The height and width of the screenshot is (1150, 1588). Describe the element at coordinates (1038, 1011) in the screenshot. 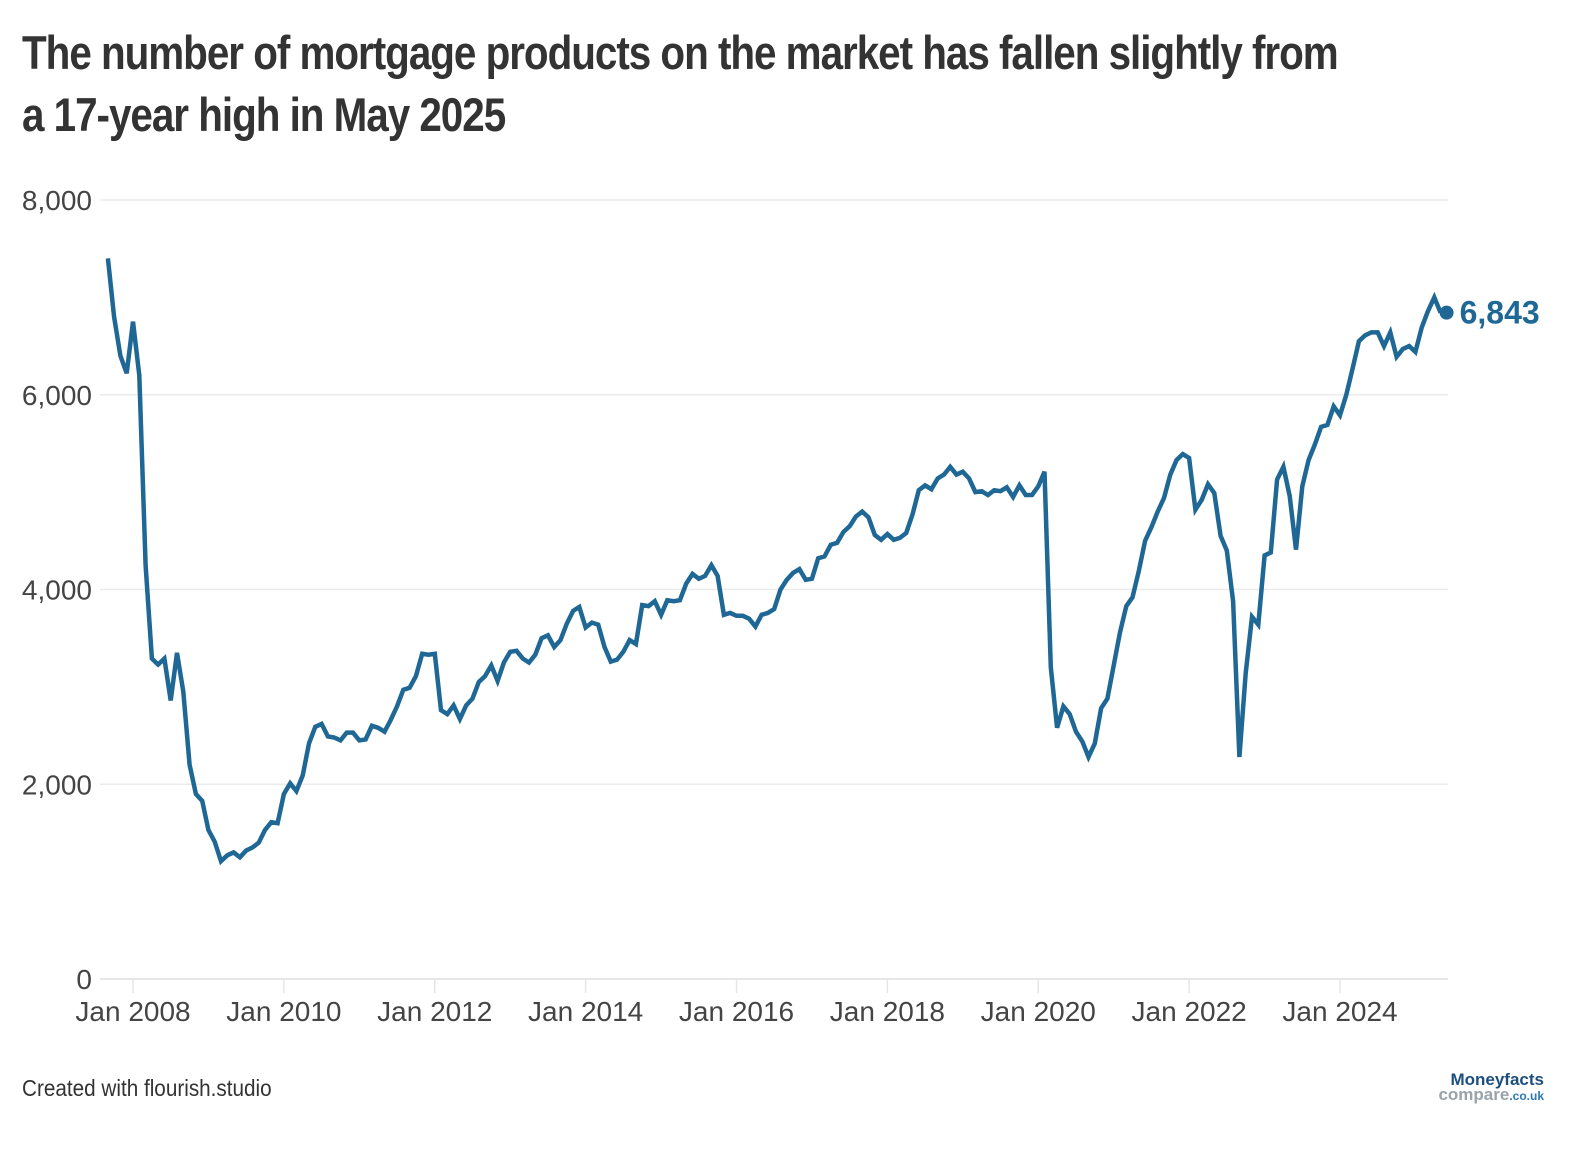

I see `x-tick-label: Jan 2020` at that location.